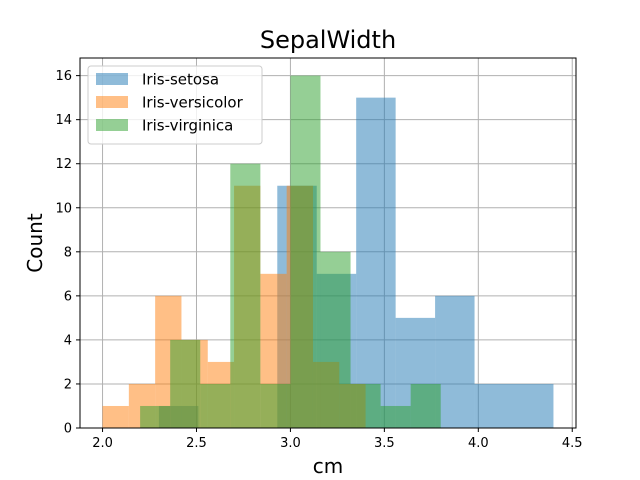 Image resolution: width=640 pixels, height=480 pixels. Describe the element at coordinates (35, 243) in the screenshot. I see `y-axis-label: Count` at that location.